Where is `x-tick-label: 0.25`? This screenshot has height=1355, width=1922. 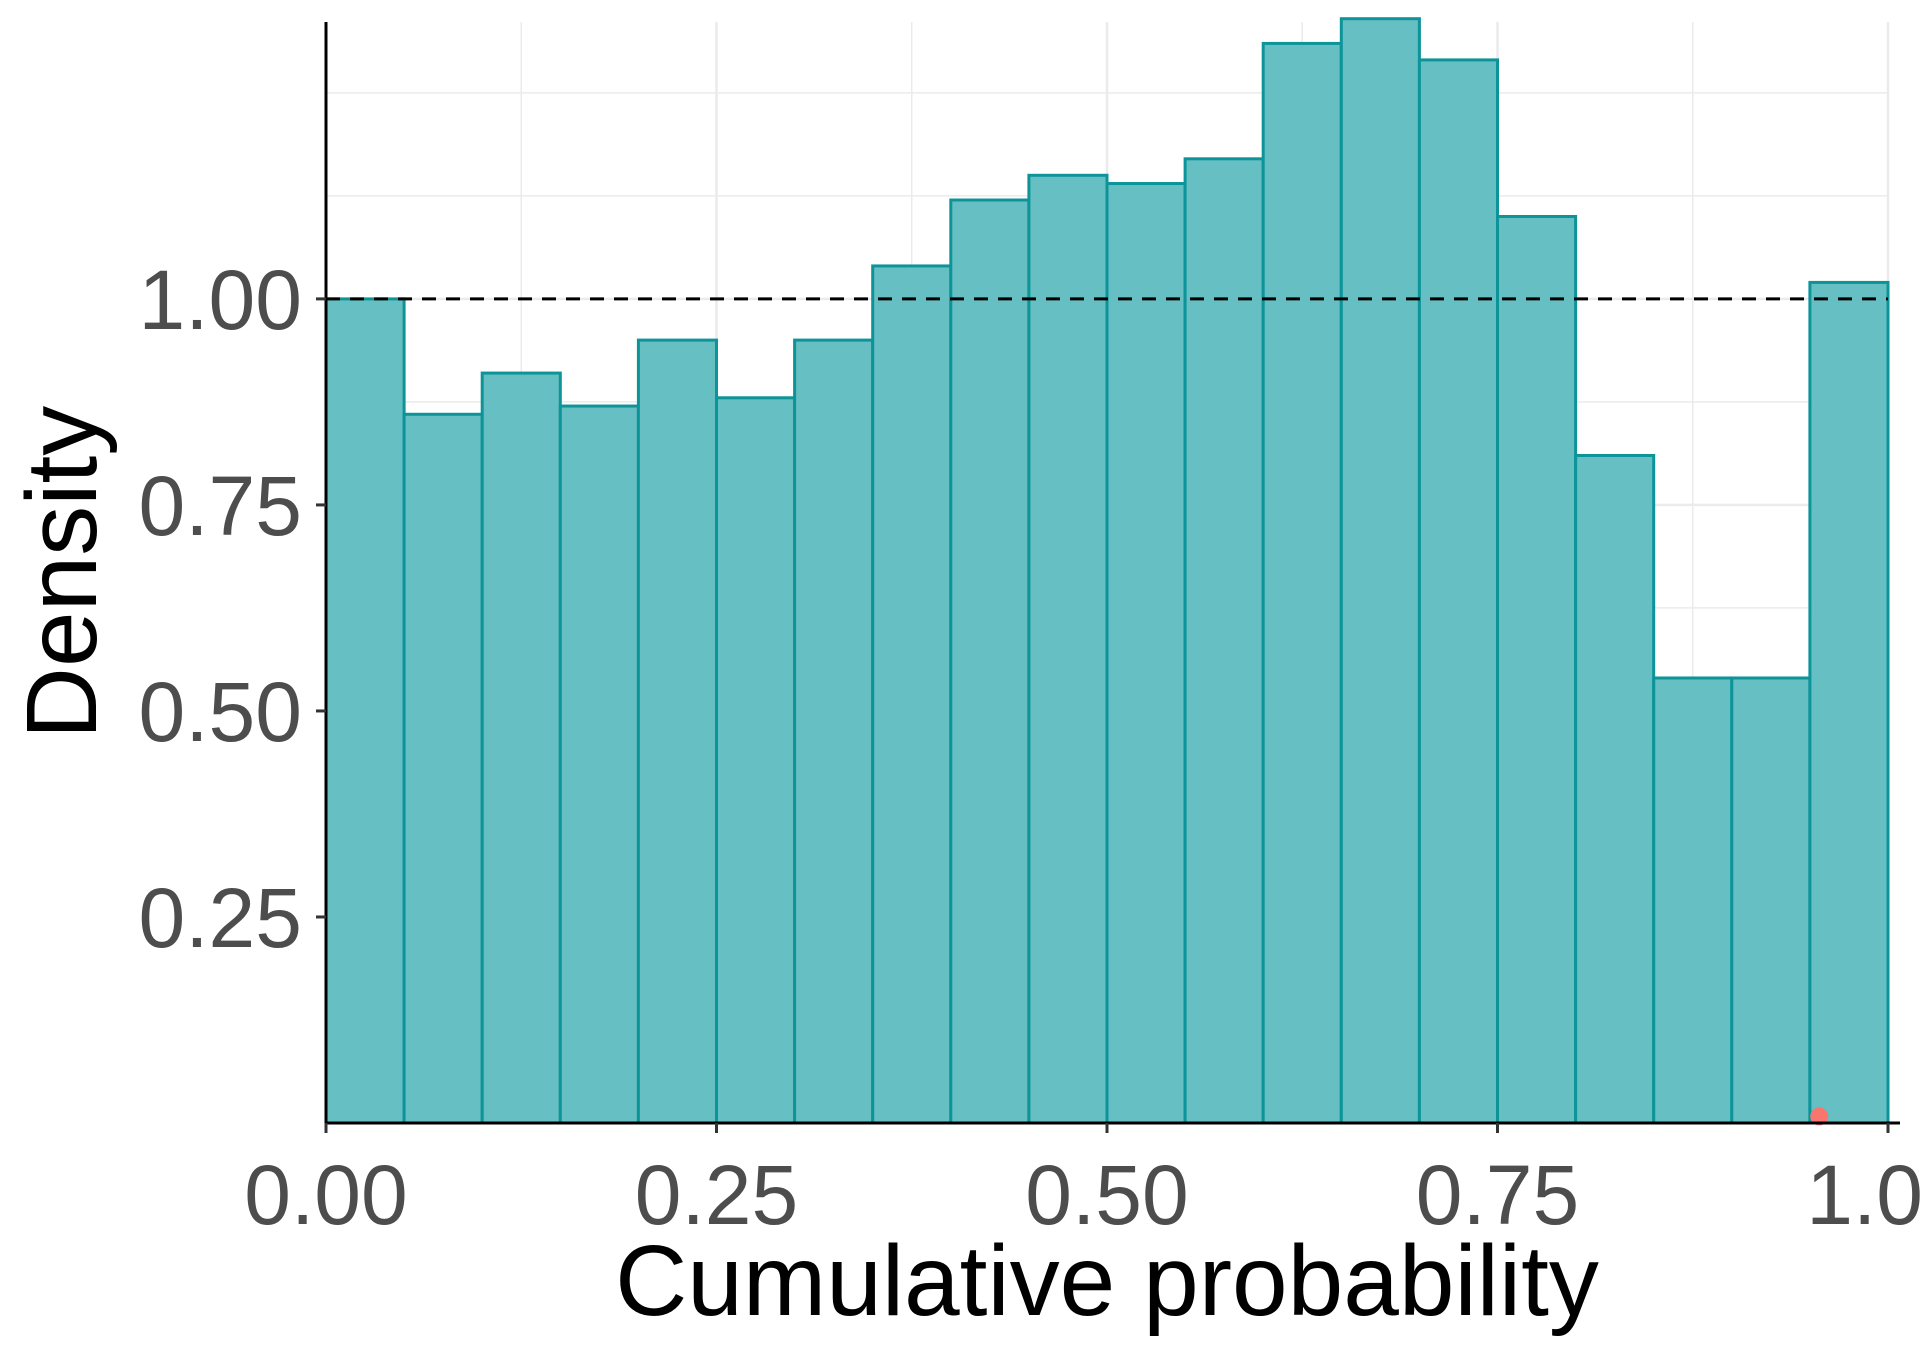
x-tick-label: 0.25 is located at coordinates (717, 1195).